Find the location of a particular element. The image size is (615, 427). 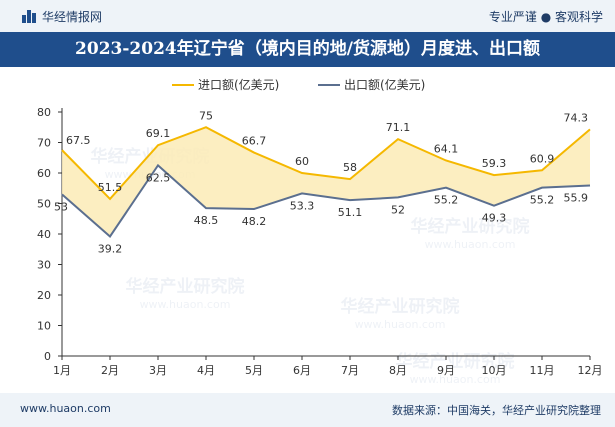

x-tick-label: 2月 is located at coordinates (110, 370).